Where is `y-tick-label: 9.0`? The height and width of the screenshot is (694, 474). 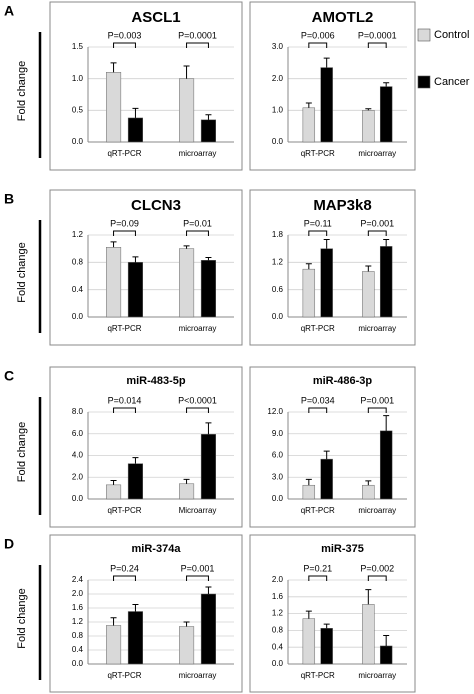 y-tick-label: 9.0 is located at coordinates (278, 433).